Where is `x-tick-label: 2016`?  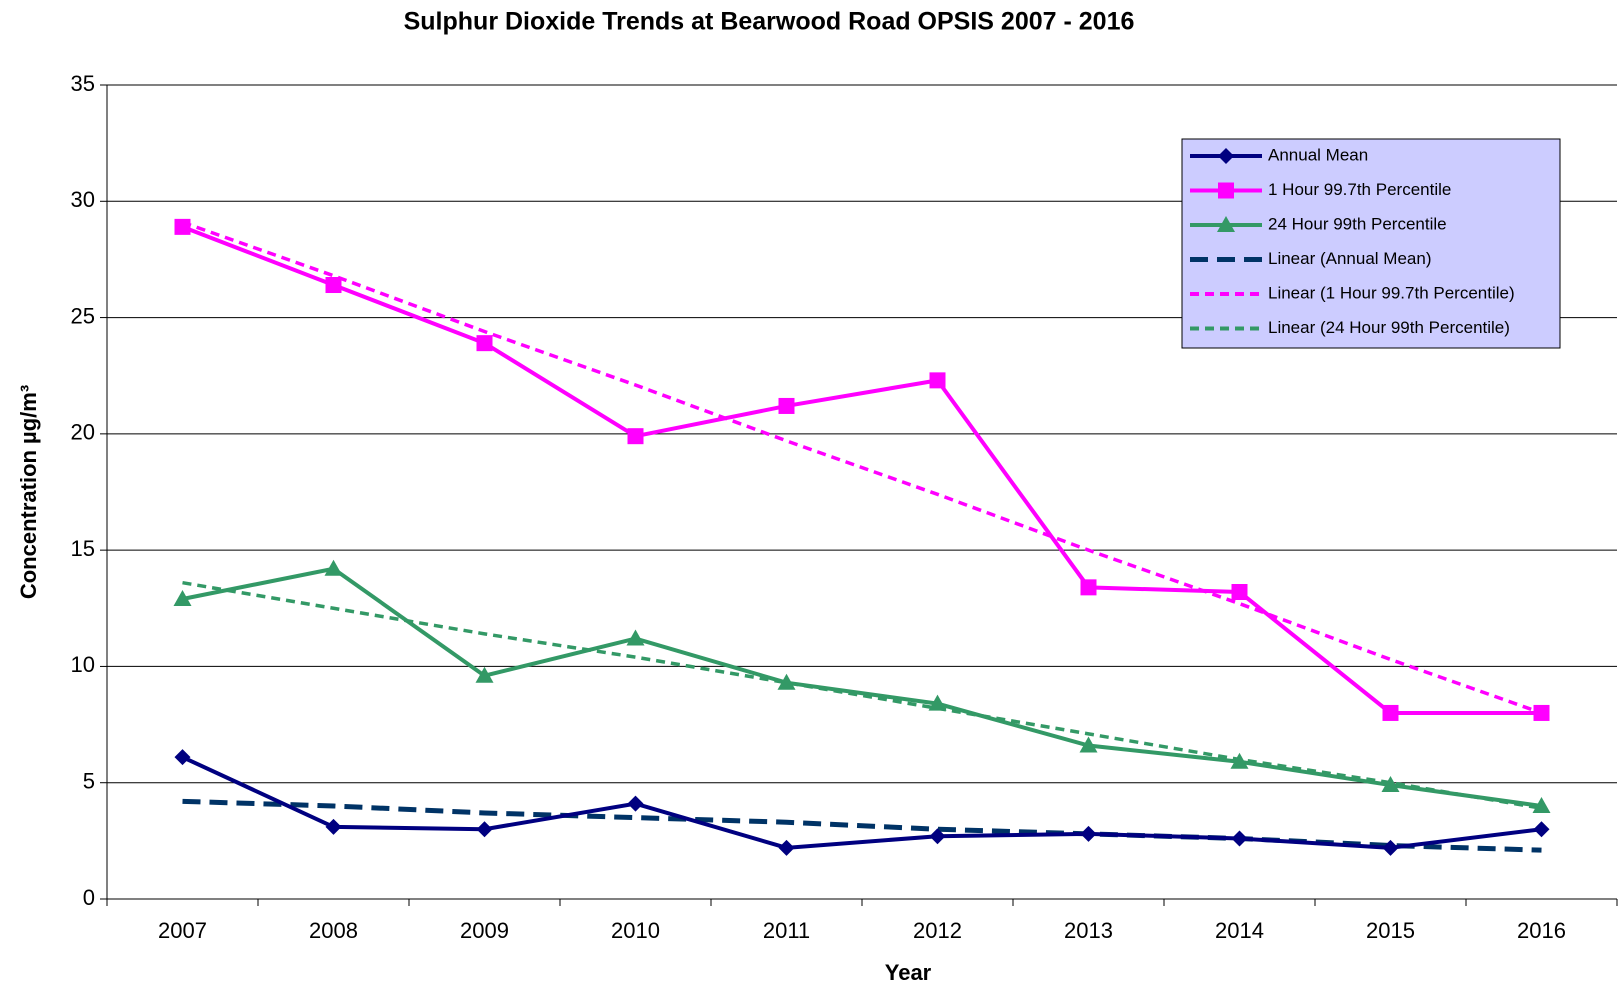 x-tick-label: 2016 is located at coordinates (1541, 930).